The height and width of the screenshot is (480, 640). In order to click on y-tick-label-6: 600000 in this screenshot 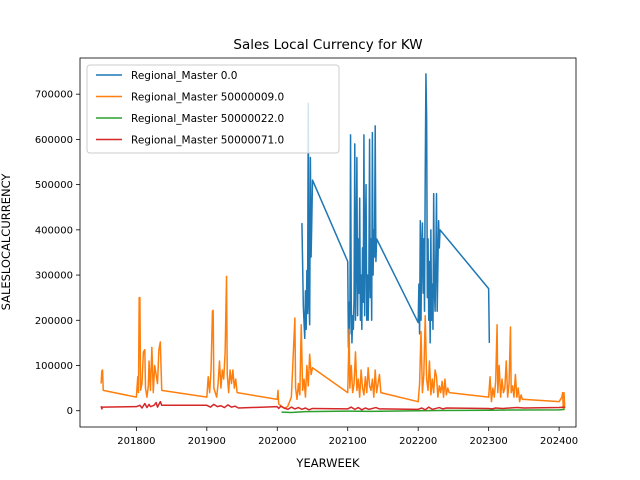, I will do `click(54, 140)`.